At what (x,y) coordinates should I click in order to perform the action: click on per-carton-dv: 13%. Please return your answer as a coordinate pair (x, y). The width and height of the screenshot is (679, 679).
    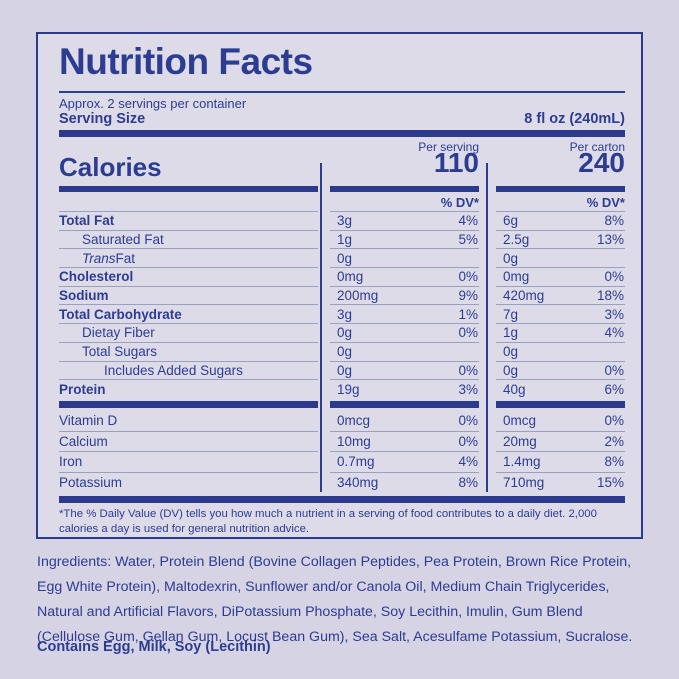
    Looking at the image, I should click on (610, 240).